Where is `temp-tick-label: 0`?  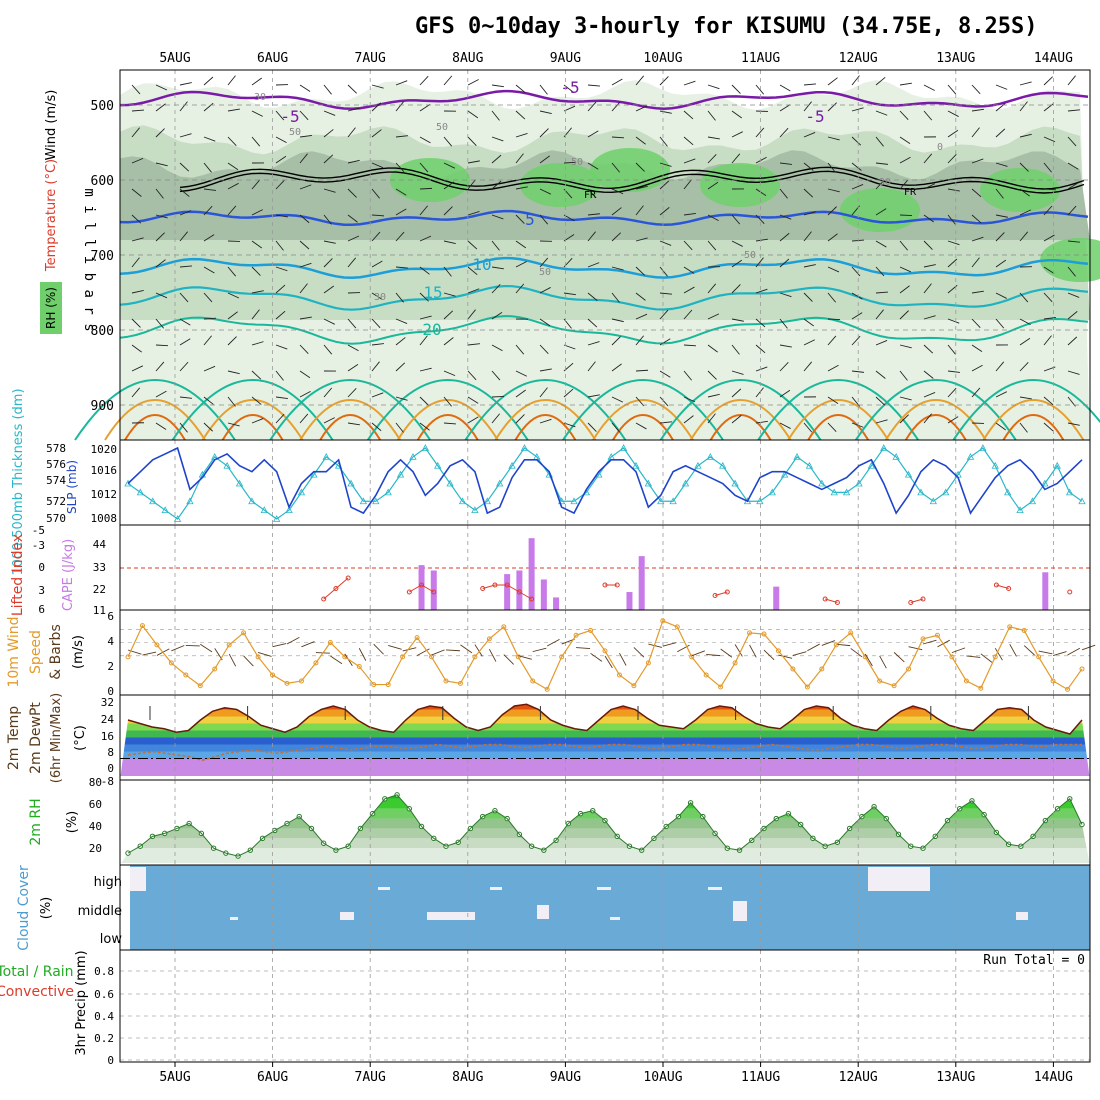
temp-tick-label: 0 is located at coordinates (110, 768).